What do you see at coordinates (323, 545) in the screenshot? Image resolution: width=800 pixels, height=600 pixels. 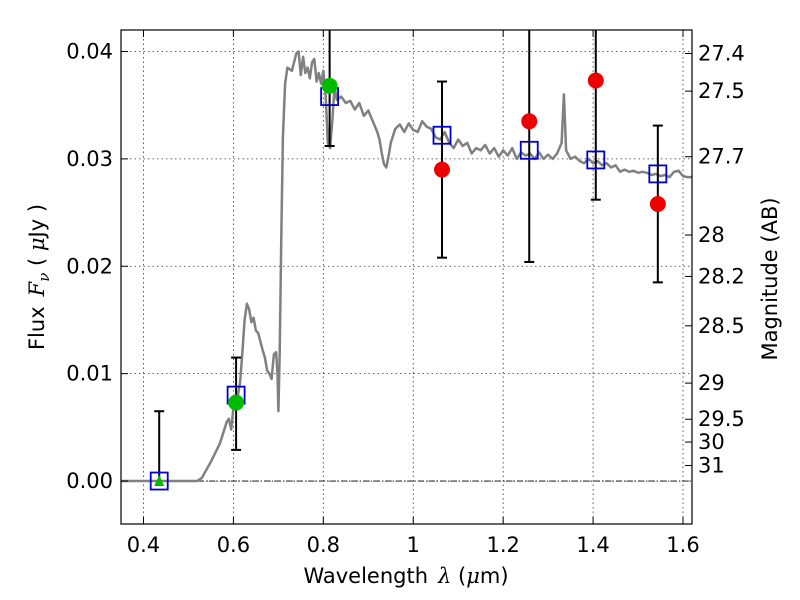 I see `x-tick-label: 0.8` at bounding box center [323, 545].